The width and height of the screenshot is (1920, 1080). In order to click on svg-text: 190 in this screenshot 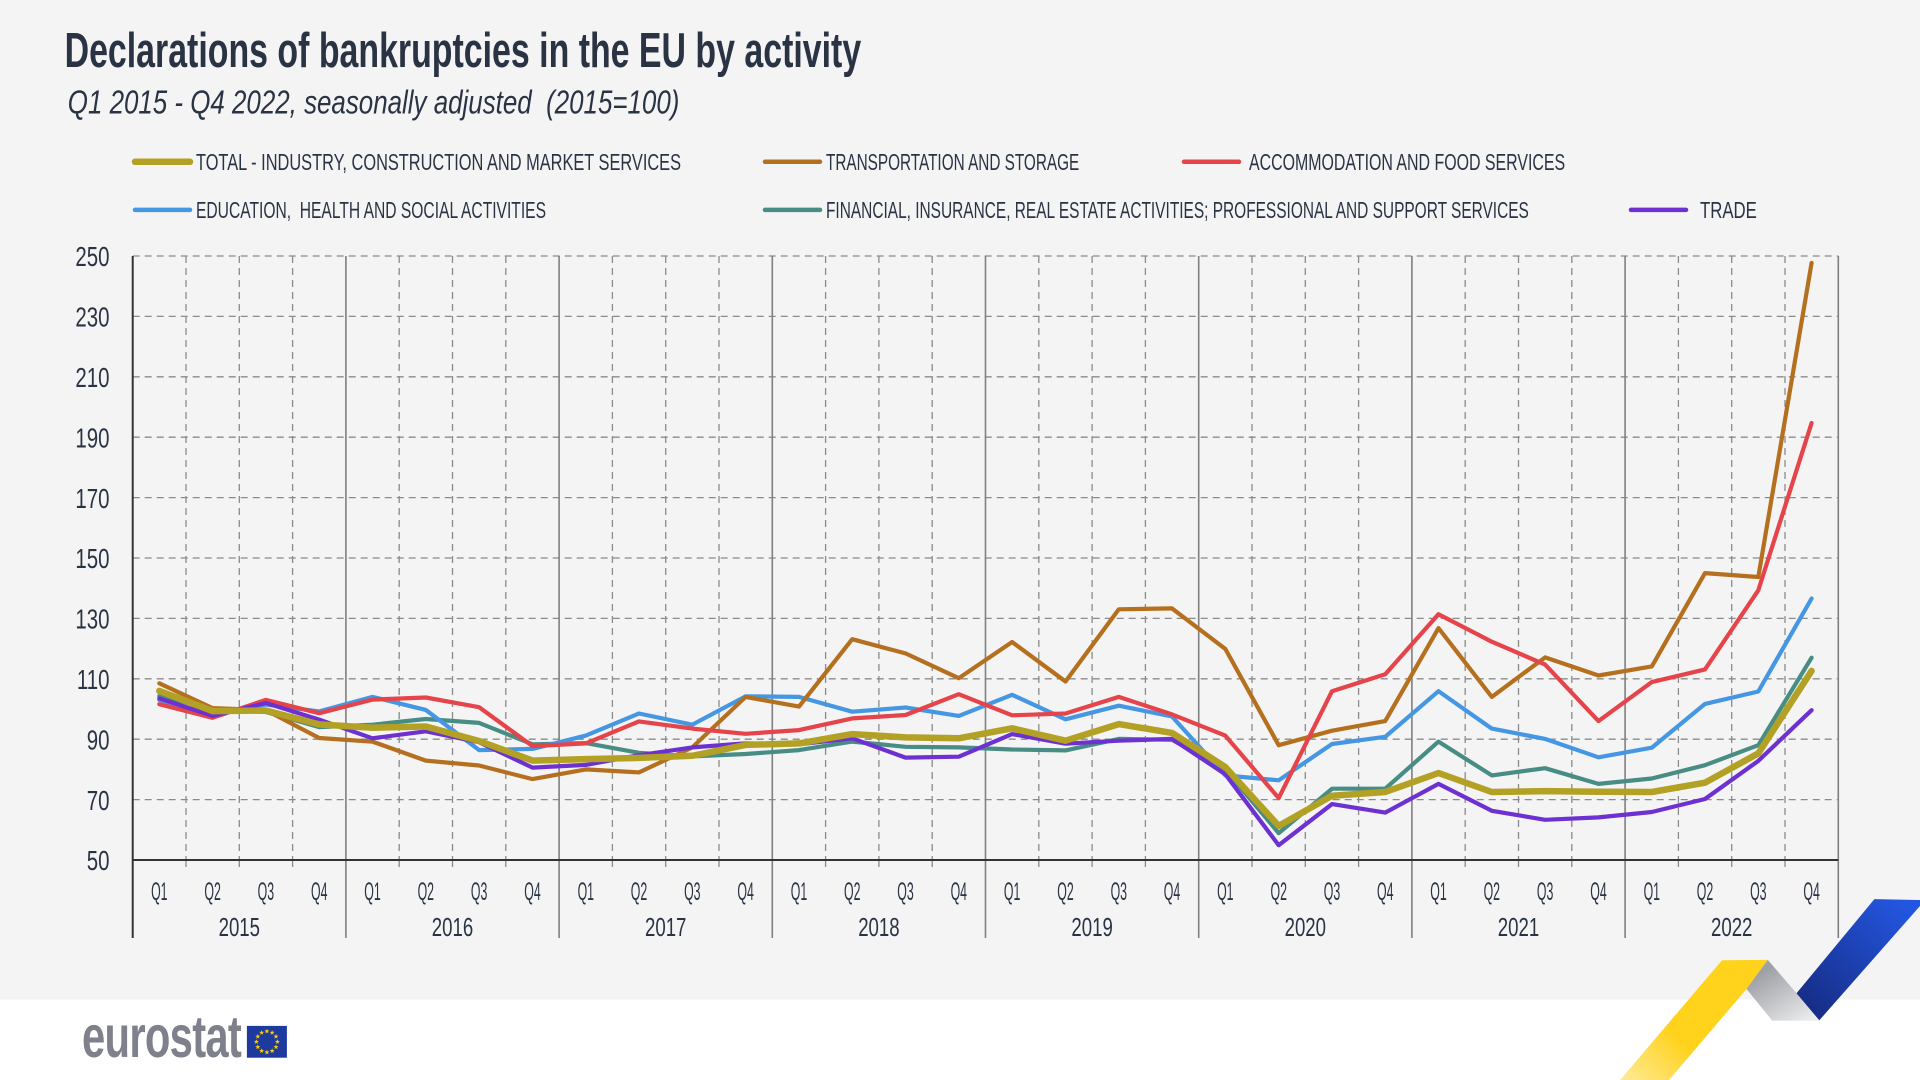, I will do `click(92, 438)`.